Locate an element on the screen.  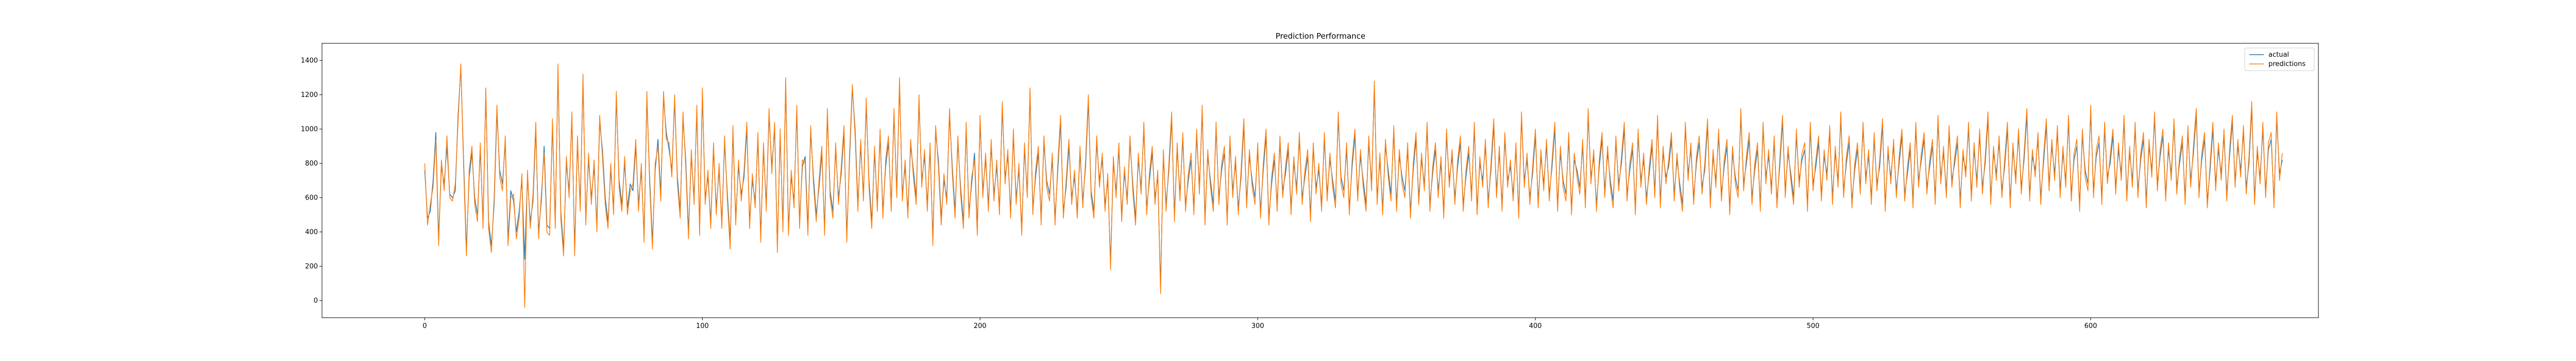
legend: actual predictions is located at coordinates (2280, 59).